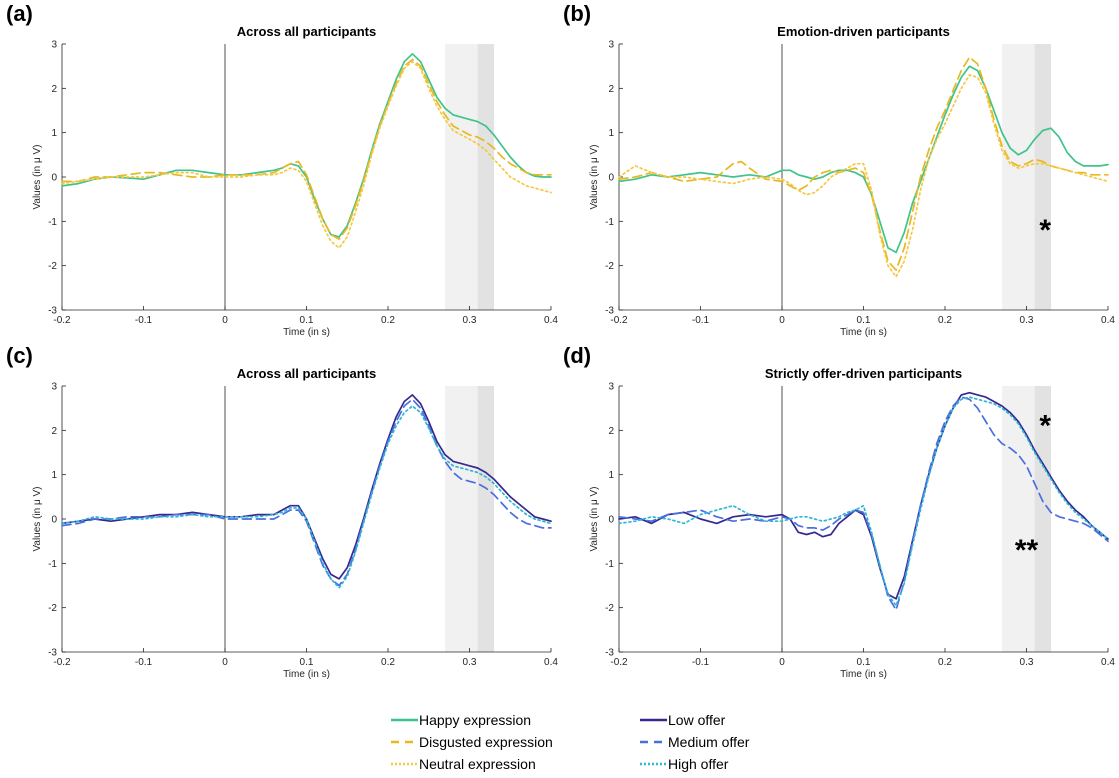 This screenshot has width=1119, height=778. I want to click on panel-title: Emotion-driven participants, so click(863, 31).